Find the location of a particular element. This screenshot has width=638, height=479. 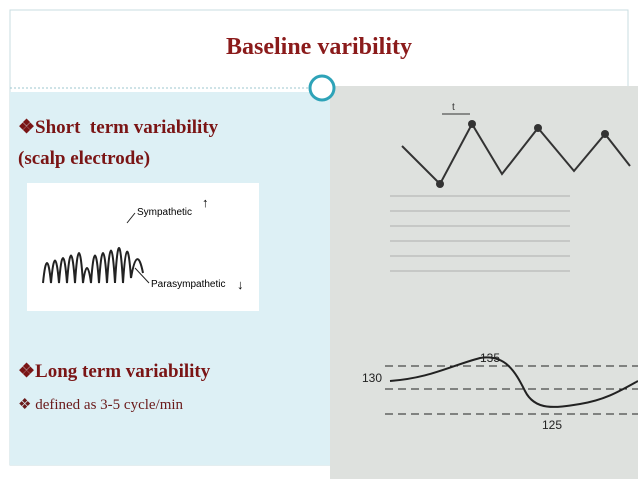

slide-title: Baseline varibility is located at coordinates (319, 47).